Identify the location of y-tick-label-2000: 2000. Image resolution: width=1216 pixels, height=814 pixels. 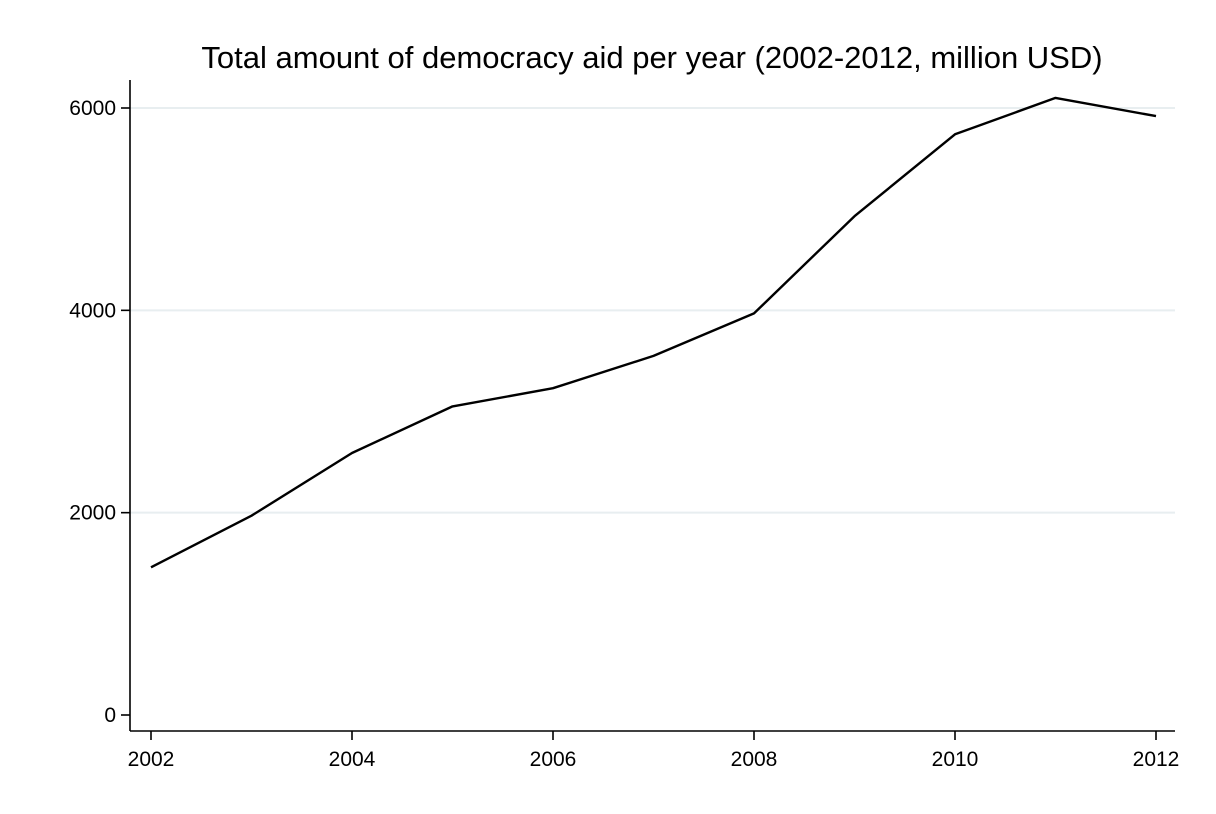
(92, 513).